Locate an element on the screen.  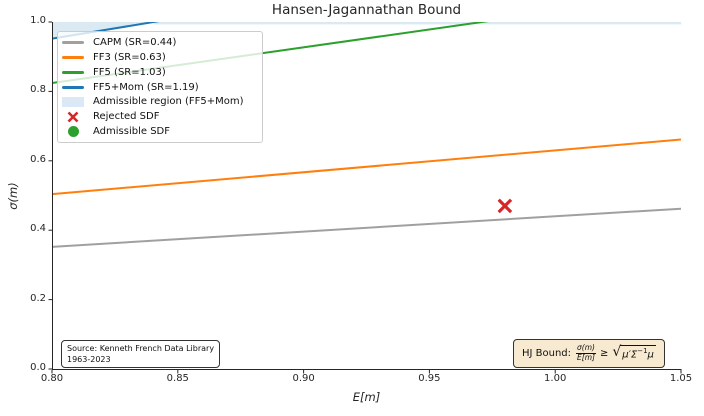
y-tick-label: 1.0 is located at coordinates (38, 20).